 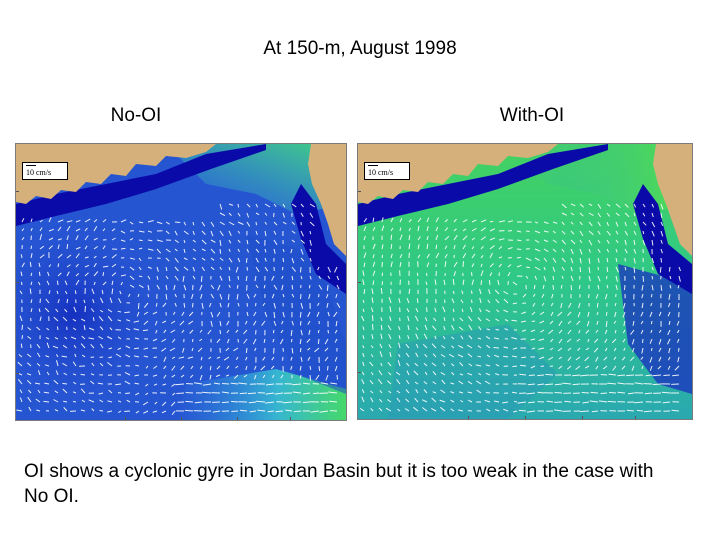 What do you see at coordinates (458, 174) in the screenshot?
I see `land-west` at bounding box center [458, 174].